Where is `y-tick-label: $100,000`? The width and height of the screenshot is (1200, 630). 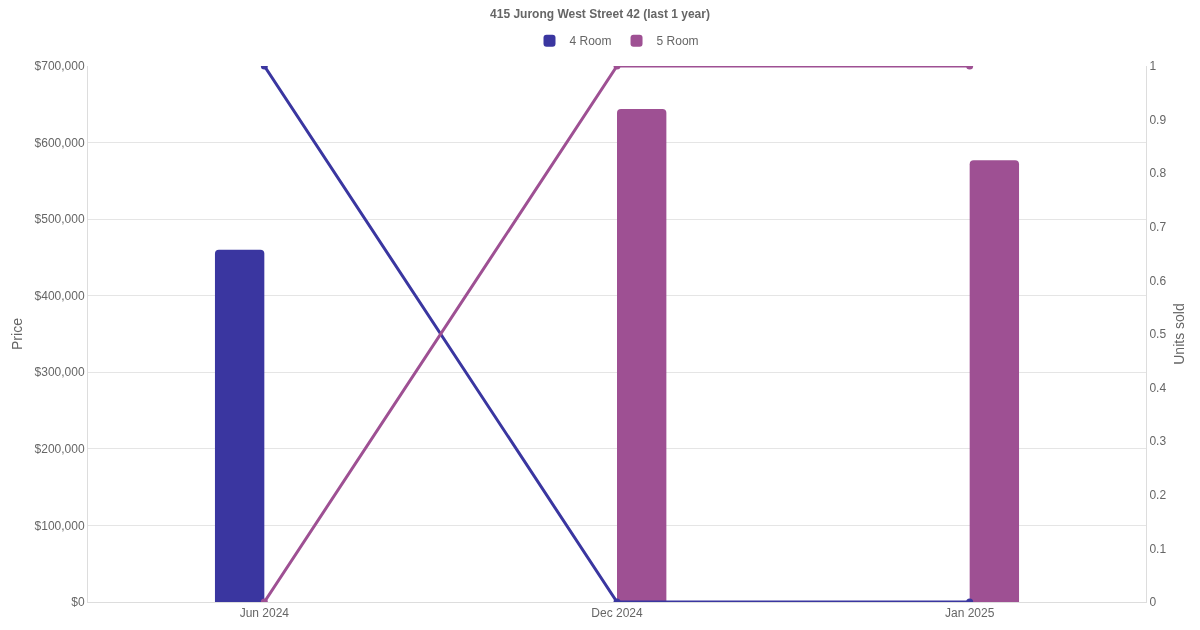
y-tick-label: $100,000 is located at coordinates (59, 525).